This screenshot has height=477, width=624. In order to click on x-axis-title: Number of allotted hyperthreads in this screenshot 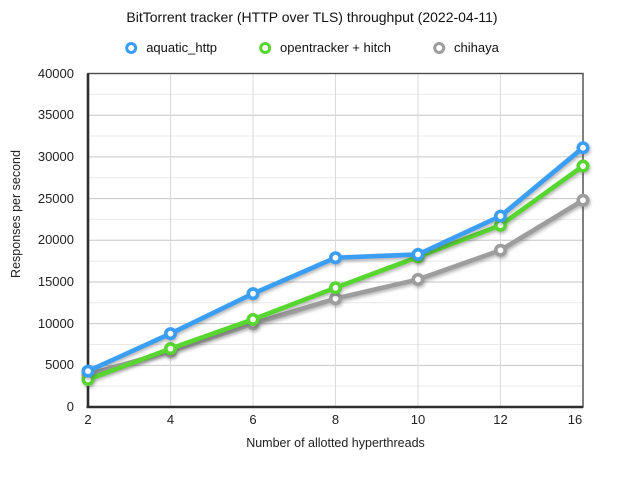, I will do `click(335, 443)`.